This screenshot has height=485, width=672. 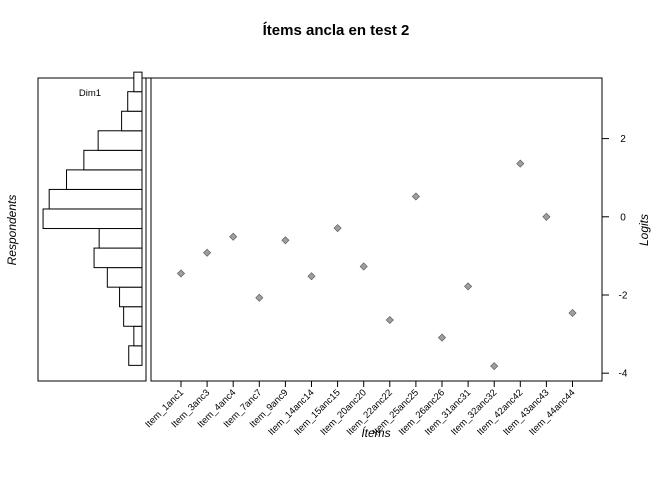 I want to click on x-axis-label: Ítems, so click(x=375, y=432).